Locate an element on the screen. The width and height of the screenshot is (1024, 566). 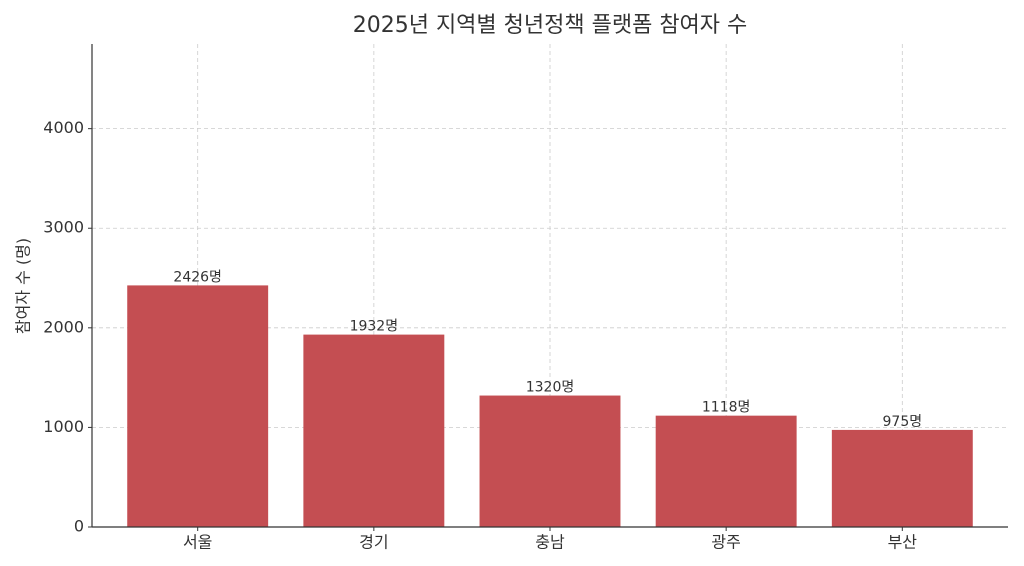
y-tick-label: 0 is located at coordinates (79, 526).